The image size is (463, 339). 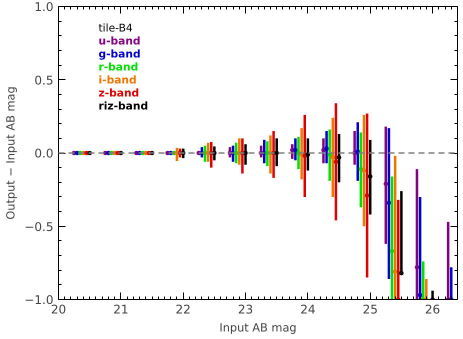 I want to click on y-tick-label: 1.0, so click(x=44, y=7).